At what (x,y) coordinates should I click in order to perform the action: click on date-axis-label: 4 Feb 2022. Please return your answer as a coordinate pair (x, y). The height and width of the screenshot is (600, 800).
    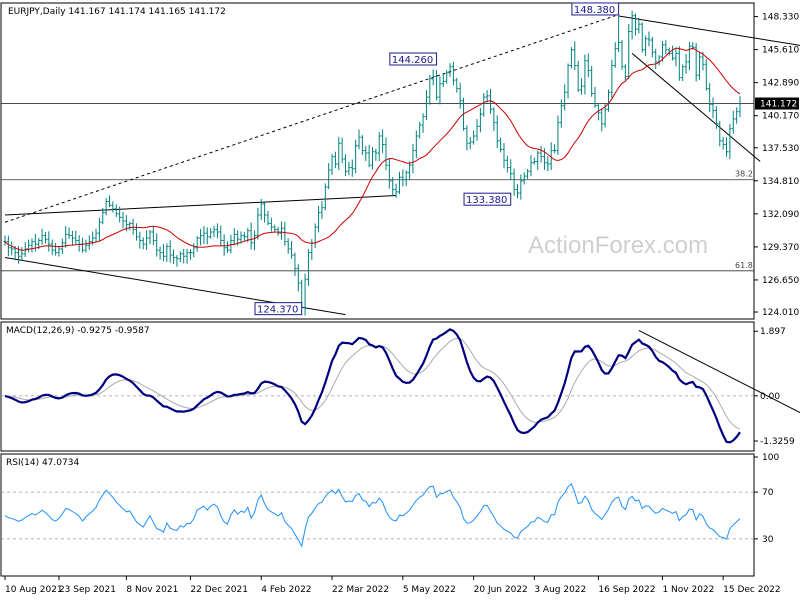
    Looking at the image, I should click on (286, 590).